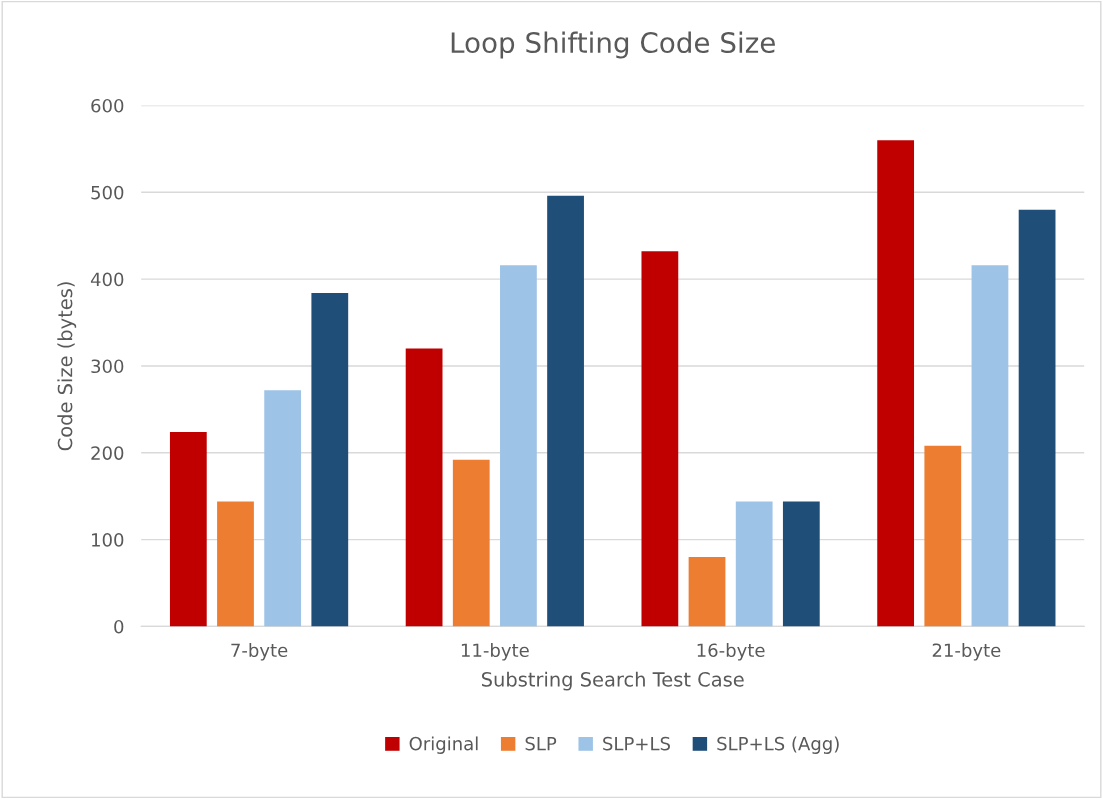 This screenshot has height=799, width=1103. Describe the element at coordinates (495, 652) in the screenshot. I see `x-tick-label: 11-byte` at that location.